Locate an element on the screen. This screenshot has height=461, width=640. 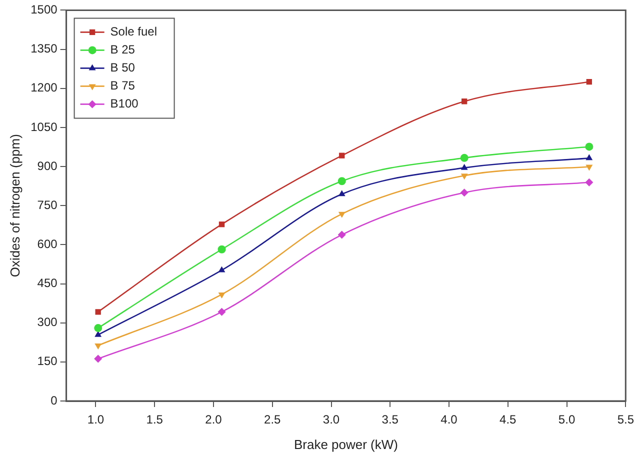
y-tick-label: 600 is located at coordinates (47, 243).